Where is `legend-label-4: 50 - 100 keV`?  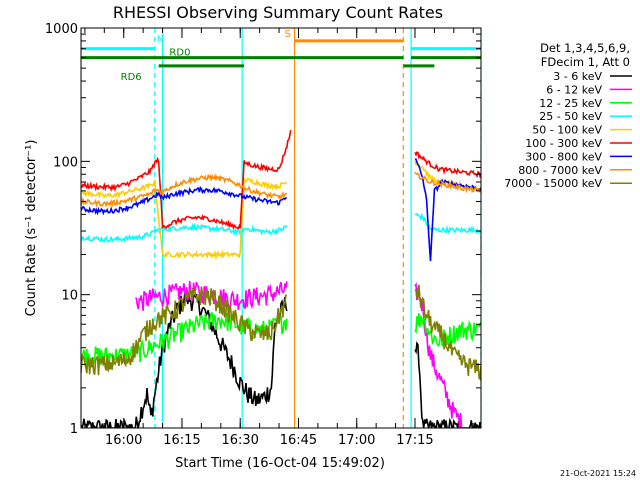
legend-label-4: 50 - 100 keV is located at coordinates (567, 130).